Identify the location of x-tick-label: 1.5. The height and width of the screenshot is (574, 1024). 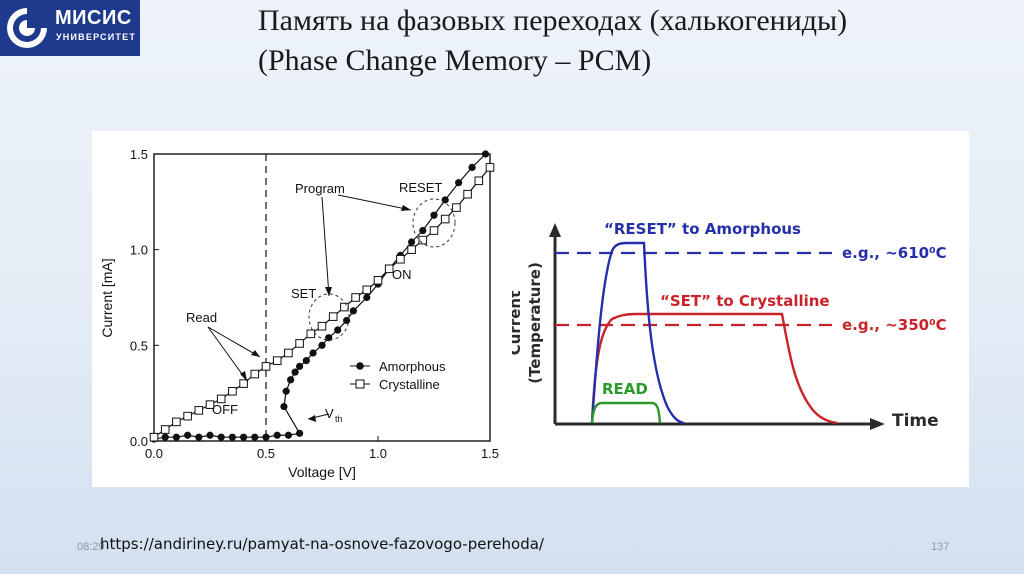
(490, 453).